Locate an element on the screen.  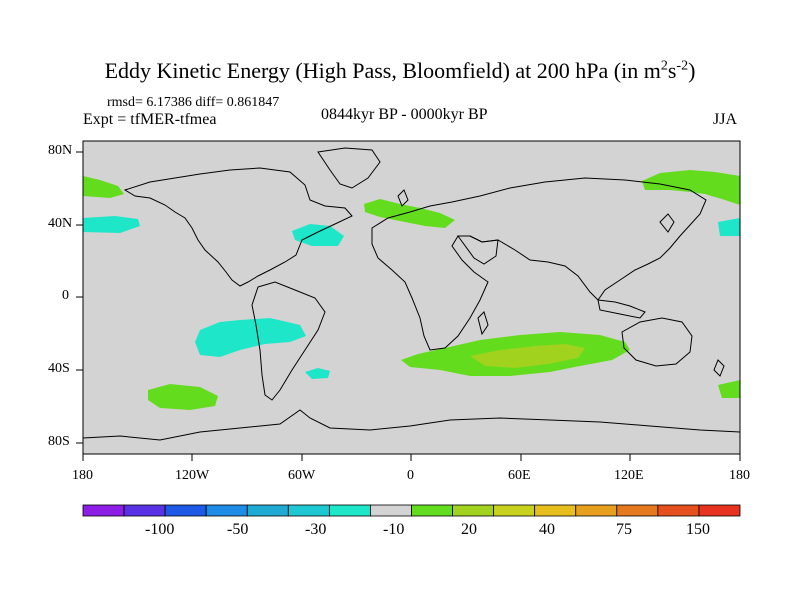
lon-label: 60W is located at coordinates (302, 475).